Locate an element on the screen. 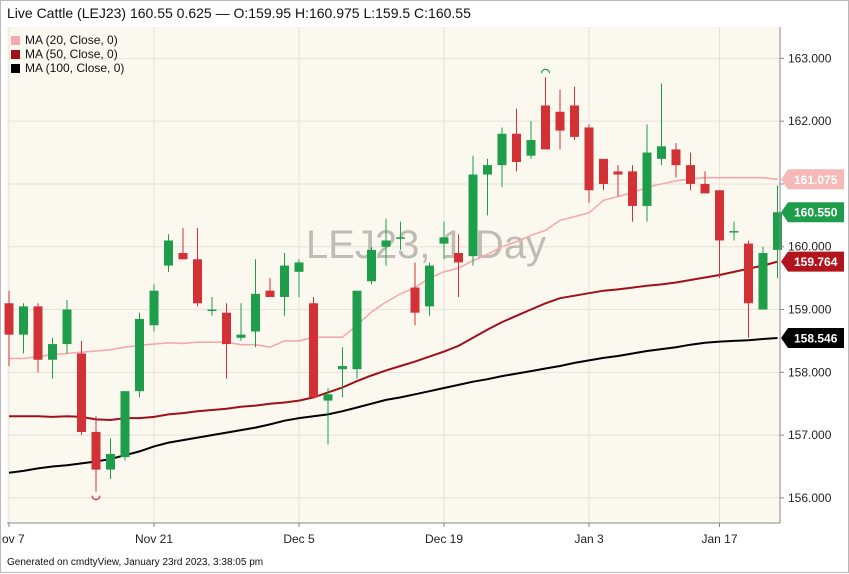 The width and height of the screenshot is (849, 574). price-tag-label: 160.550 is located at coordinates (816, 213).